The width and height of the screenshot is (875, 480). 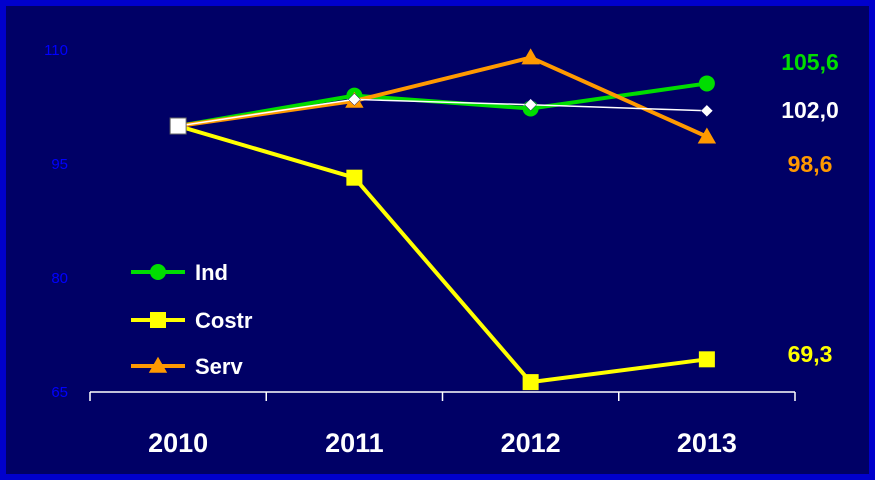 I want to click on end-value-label: 102,0, so click(x=810, y=110).